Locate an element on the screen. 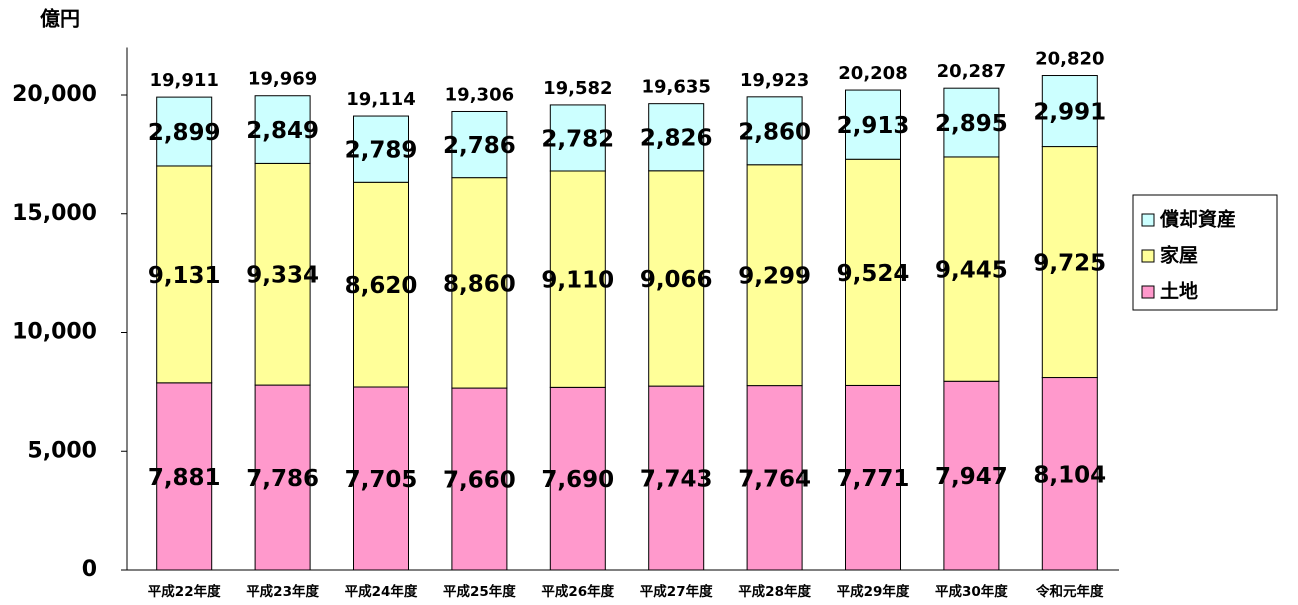 Image resolution: width=1298 pixels, height=605 pixels. legend-label: 家屋 is located at coordinates (1179, 255).